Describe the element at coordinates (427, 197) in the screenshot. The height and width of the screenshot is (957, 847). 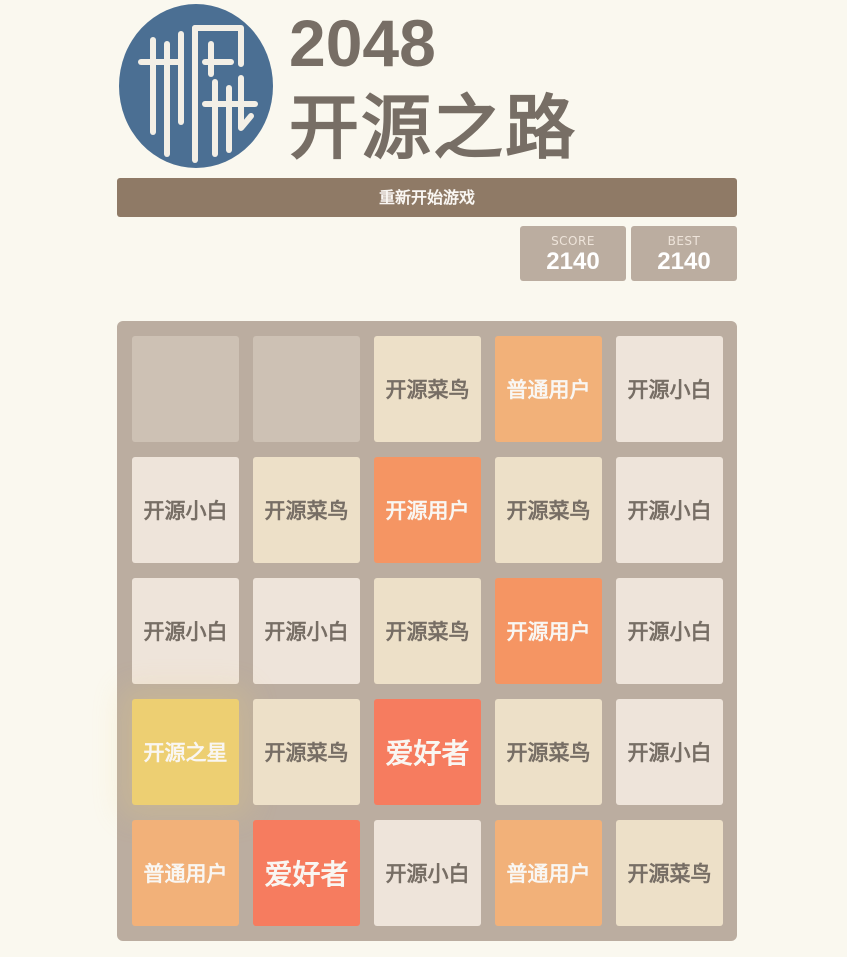
I see `restart-button: 重新开始游戏` at that location.